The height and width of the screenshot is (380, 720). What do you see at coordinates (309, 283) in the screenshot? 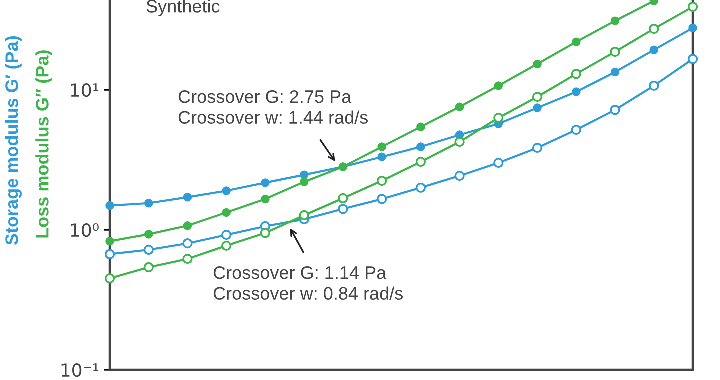
I see `annotation: Crossover G: 1.14 Pa Crossover w: 0.84 rad/s` at bounding box center [309, 283].